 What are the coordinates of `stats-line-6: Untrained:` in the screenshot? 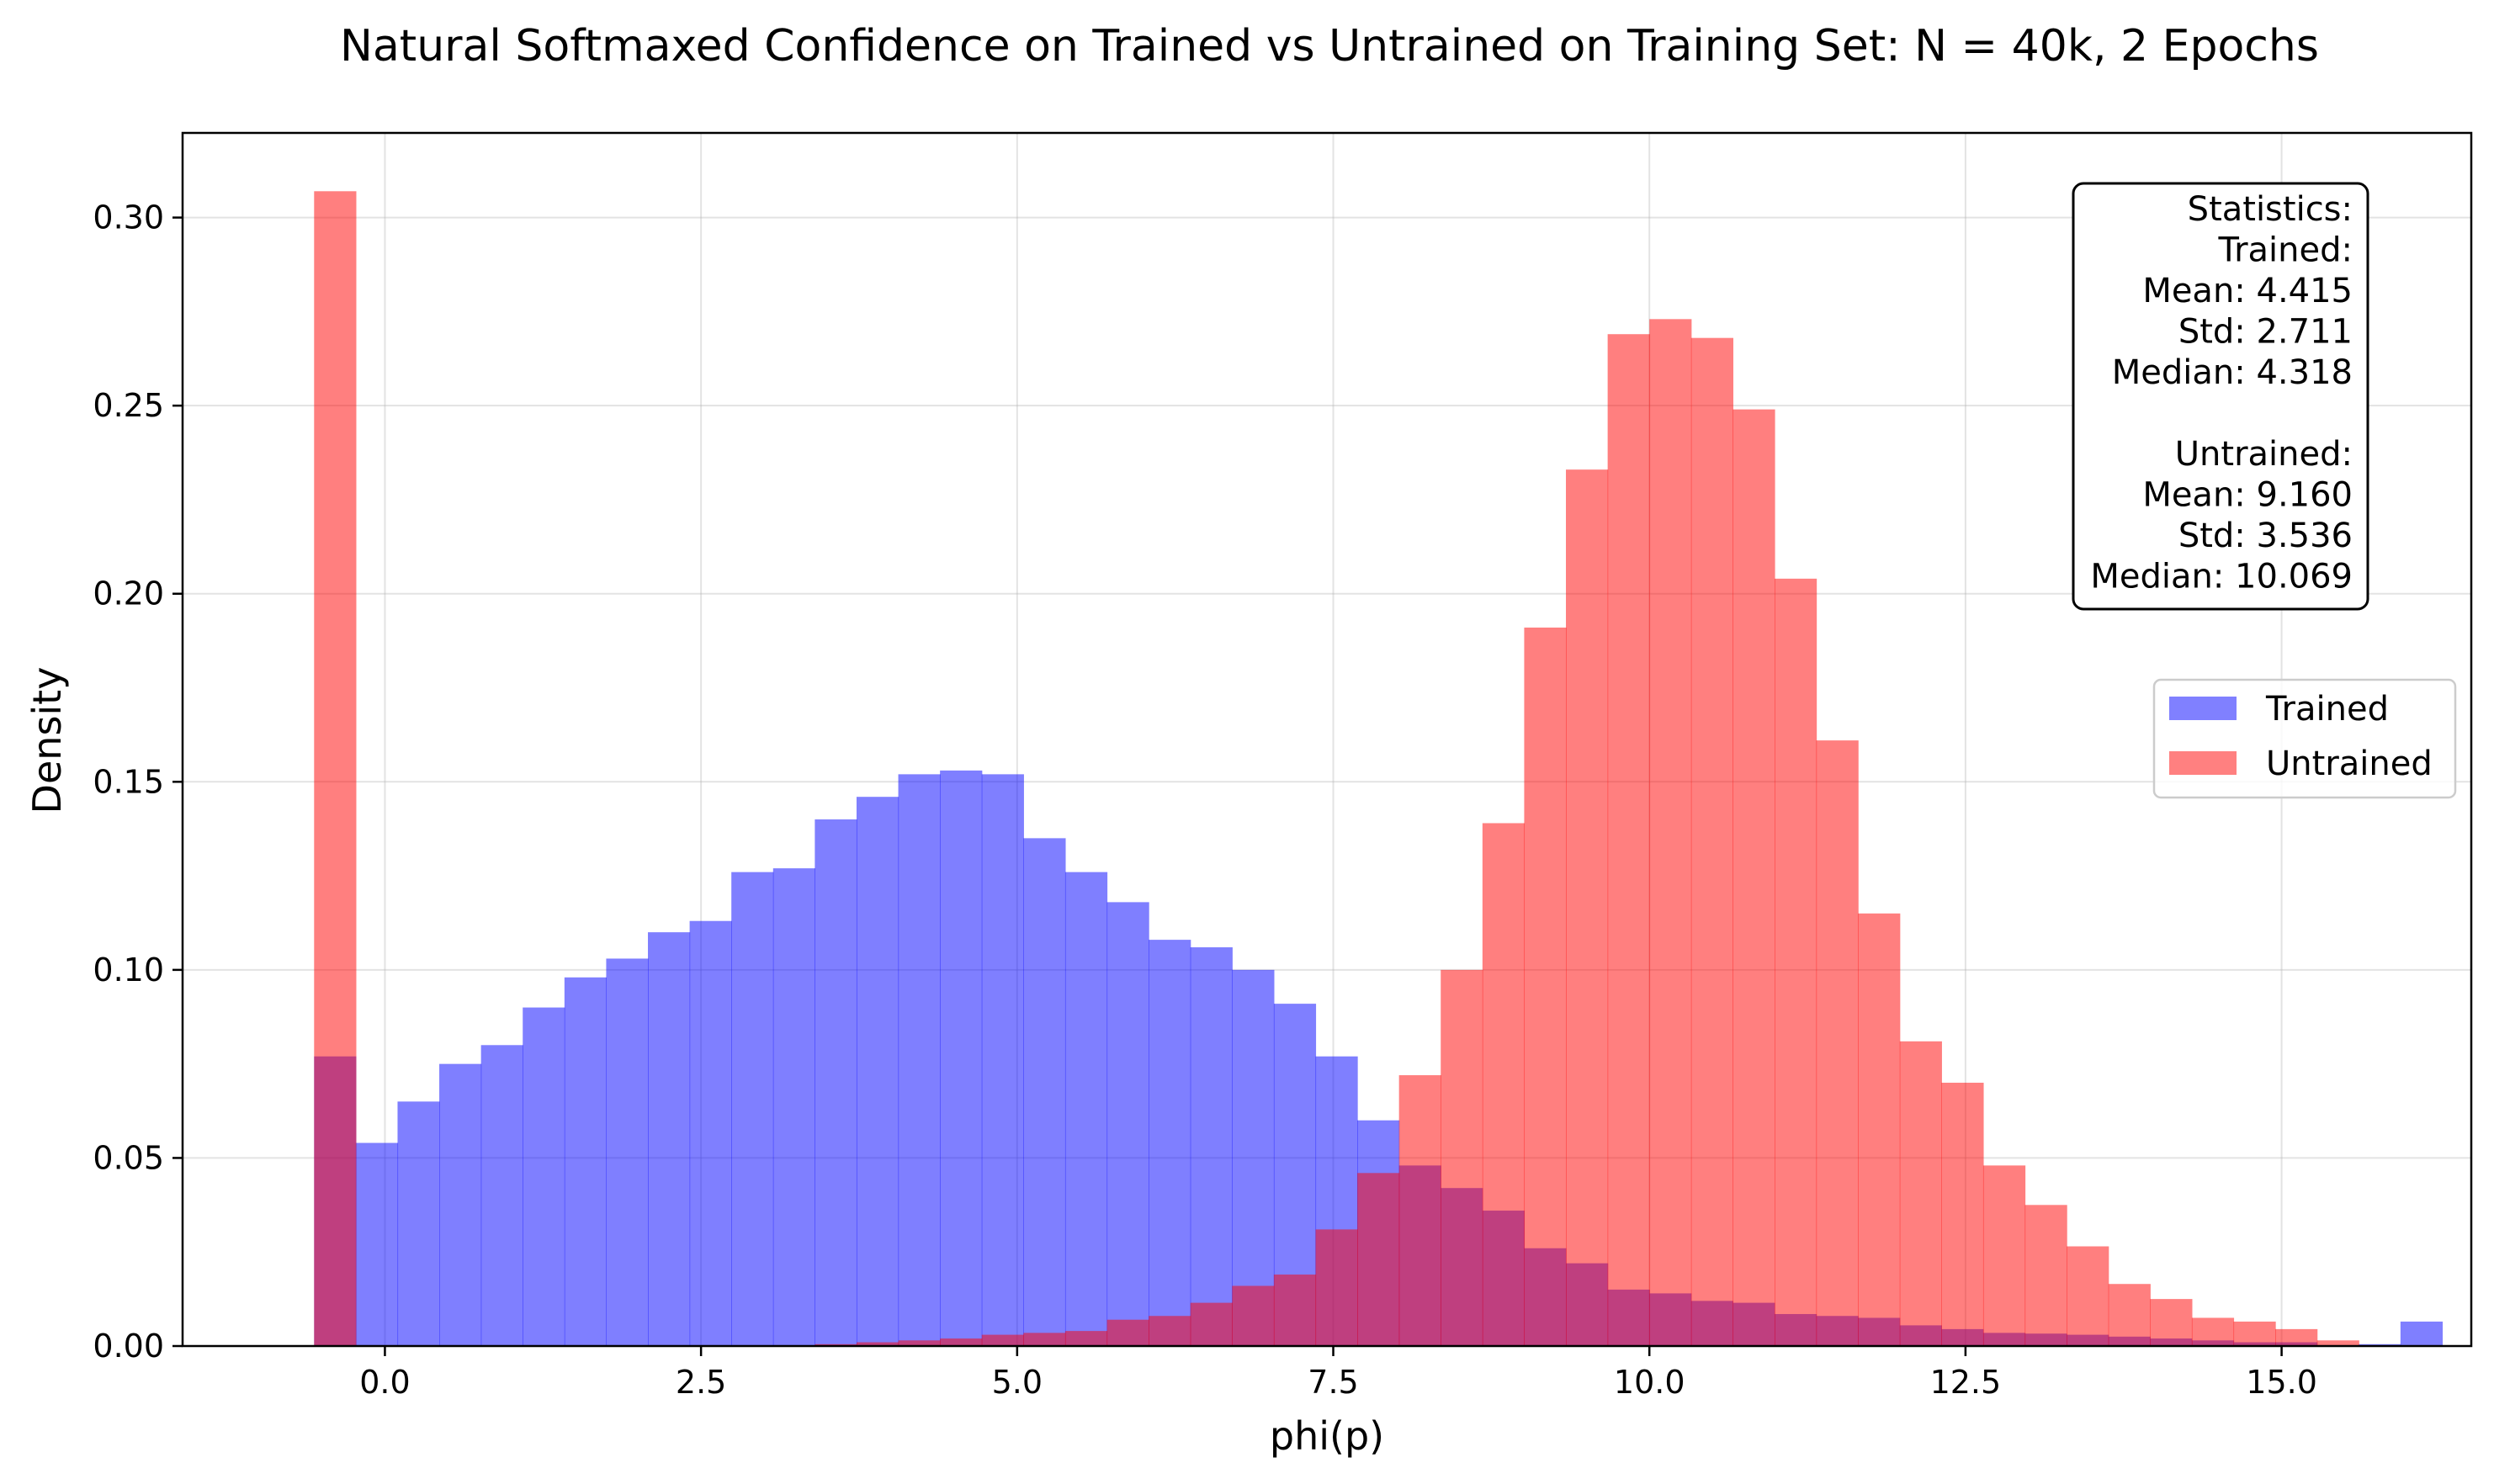 It's located at (2264, 455).